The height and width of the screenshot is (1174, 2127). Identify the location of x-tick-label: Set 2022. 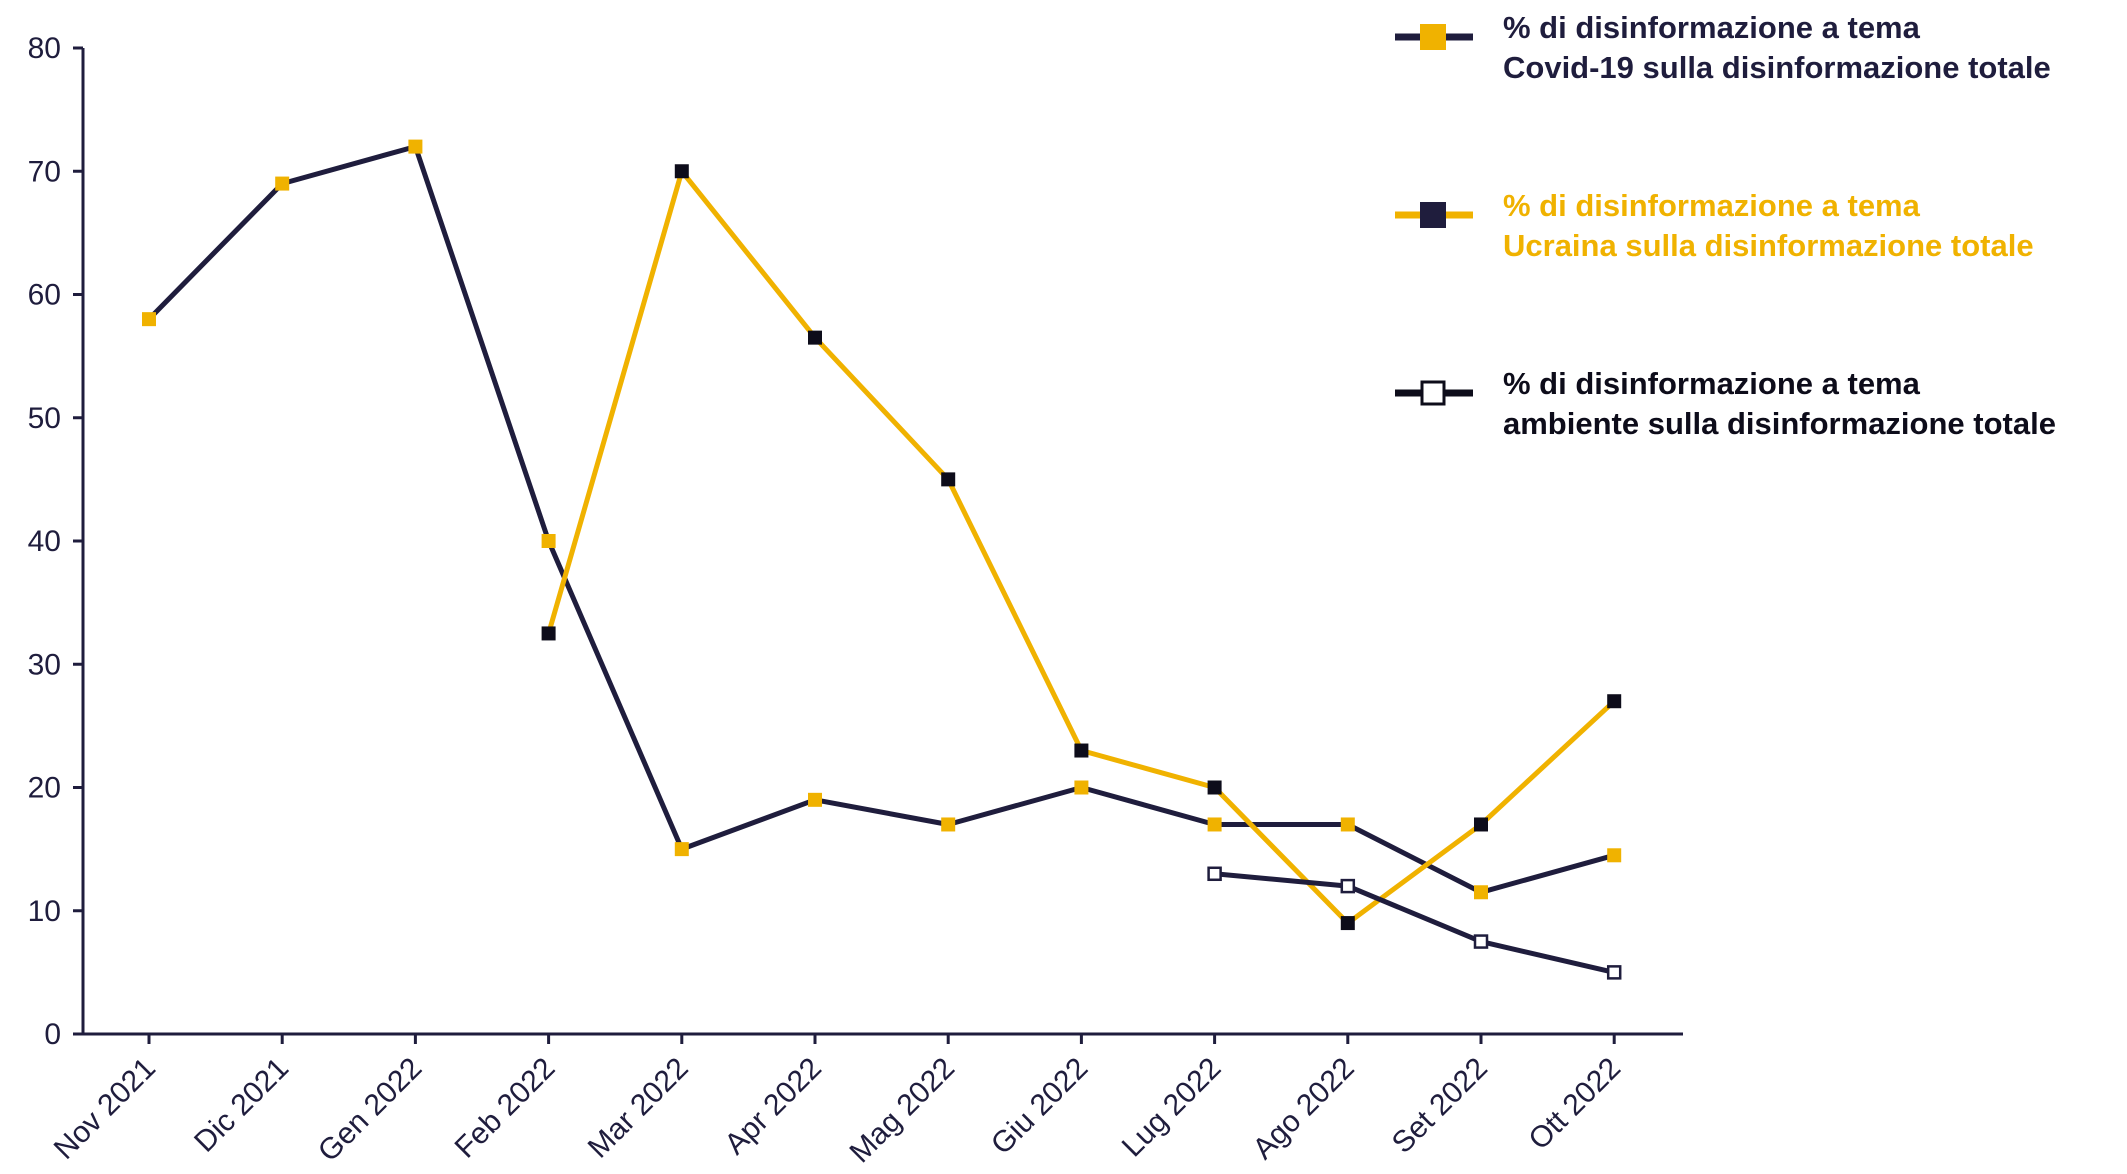
(1440, 1106).